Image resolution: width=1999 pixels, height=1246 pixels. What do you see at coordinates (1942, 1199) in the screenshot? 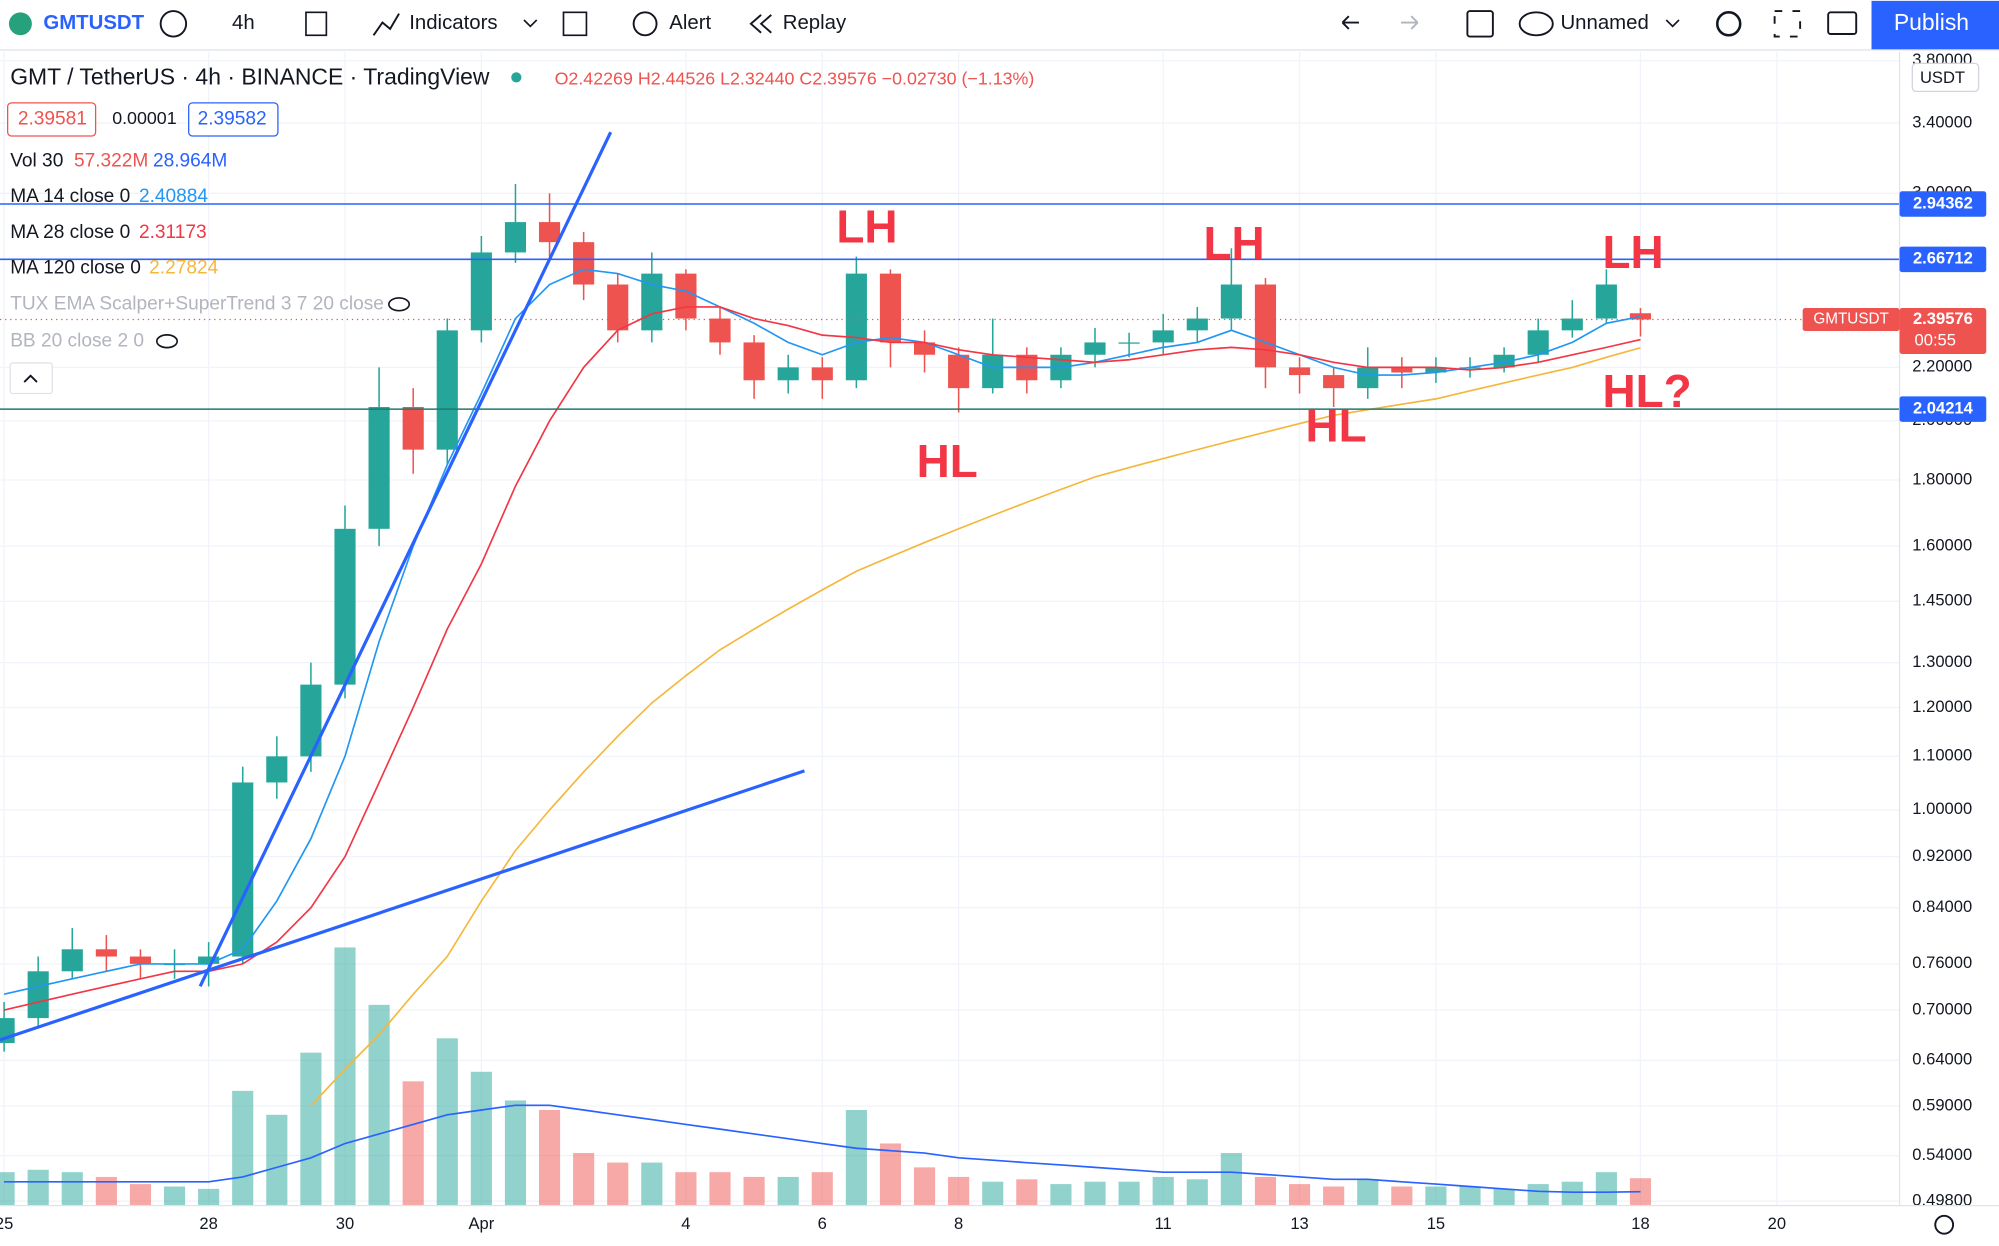
I see `y-tick-label: 0.49800` at bounding box center [1942, 1199].